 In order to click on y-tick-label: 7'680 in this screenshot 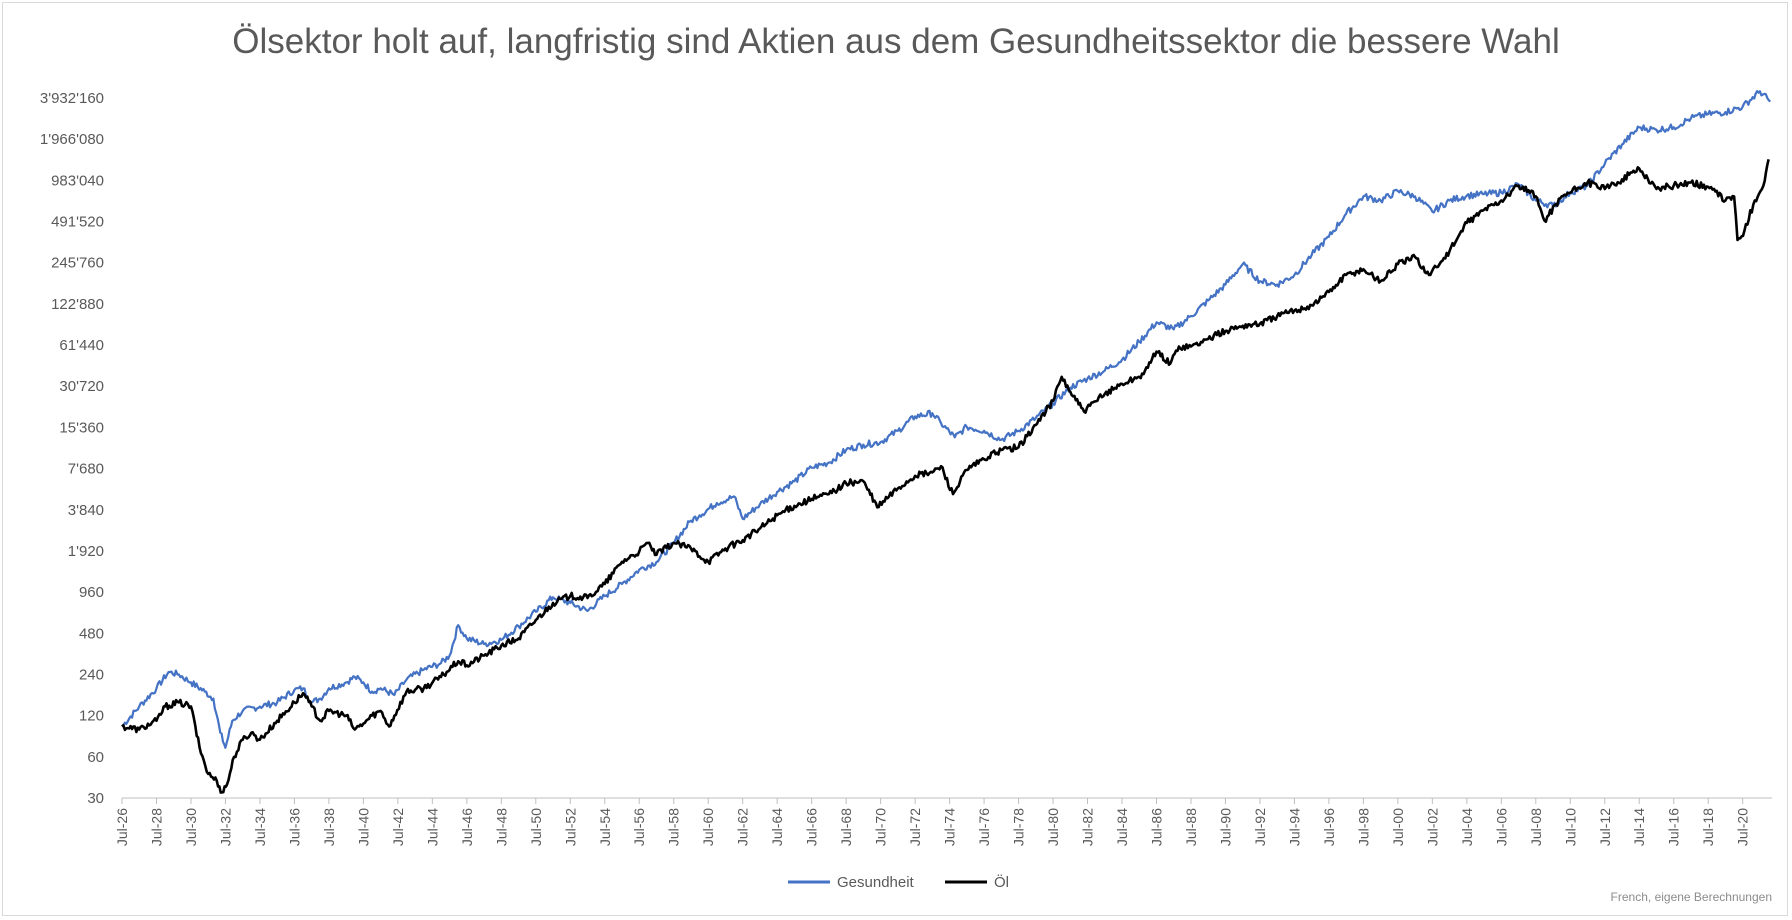, I will do `click(86, 469)`.